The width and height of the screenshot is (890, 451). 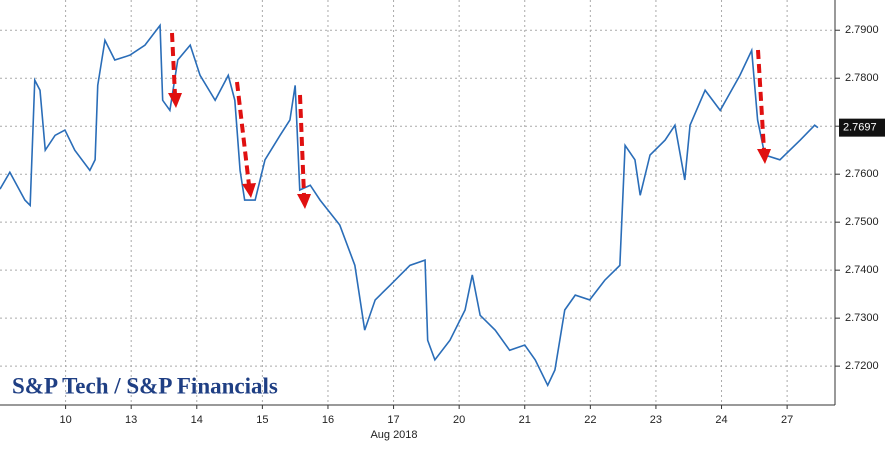 What do you see at coordinates (862, 366) in the screenshot?
I see `y-tick-label: 2.7200` at bounding box center [862, 366].